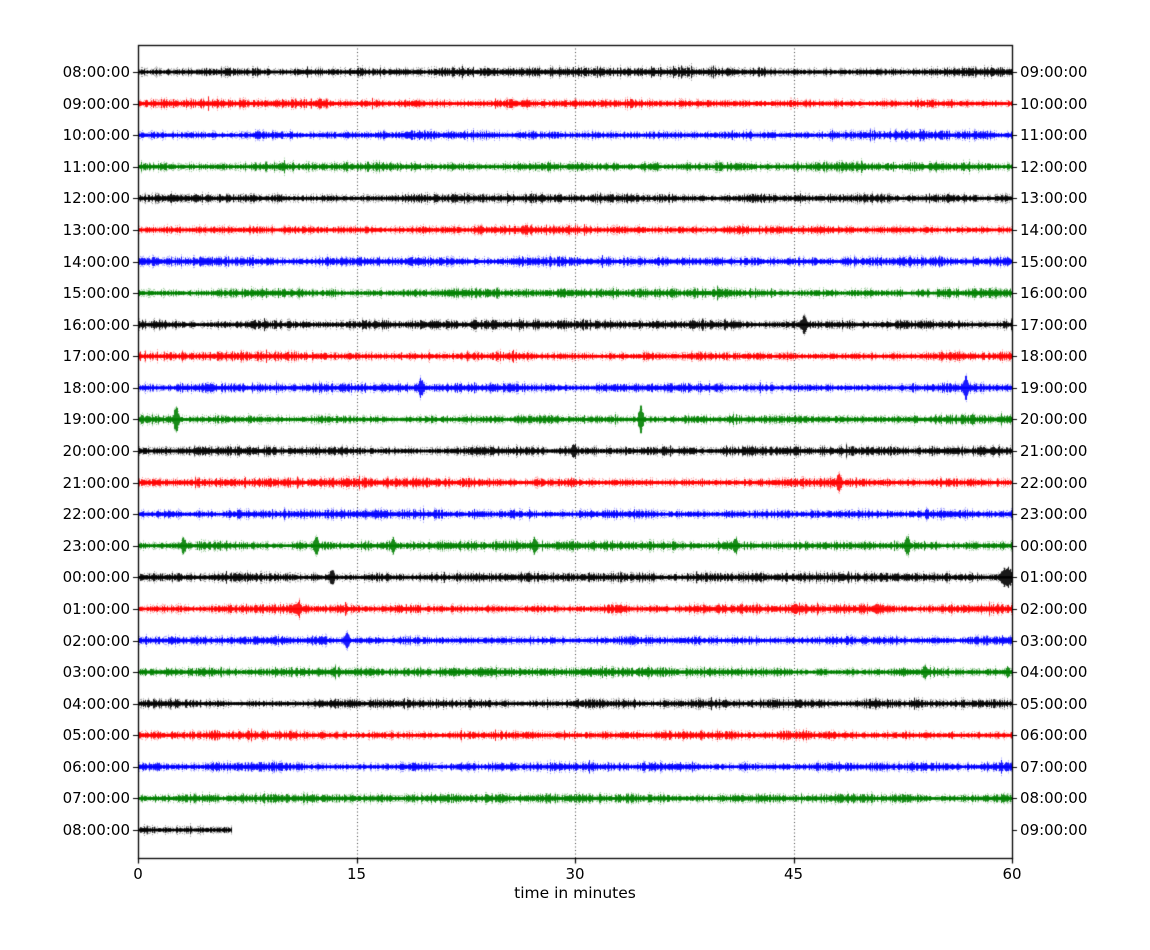 The image size is (1150, 950). Describe the element at coordinates (1054, 545) in the screenshot. I see `utc-time-label-right: 00:00:00` at that location.